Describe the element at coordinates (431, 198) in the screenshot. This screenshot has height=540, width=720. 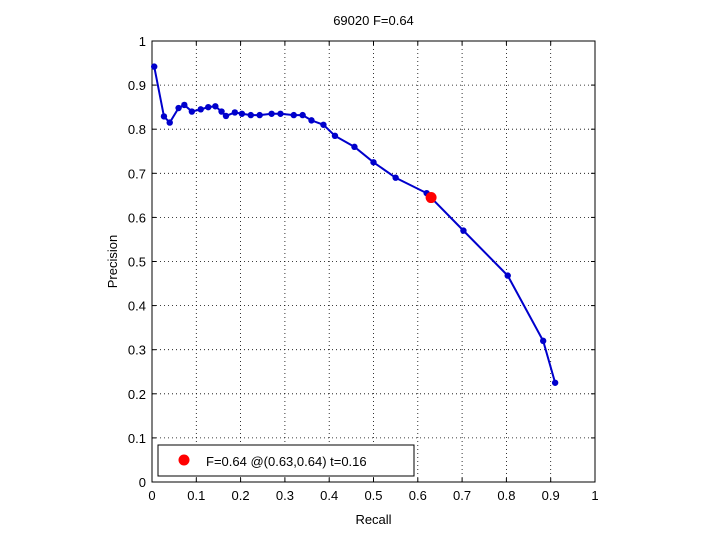
I see `best-f-point` at that location.